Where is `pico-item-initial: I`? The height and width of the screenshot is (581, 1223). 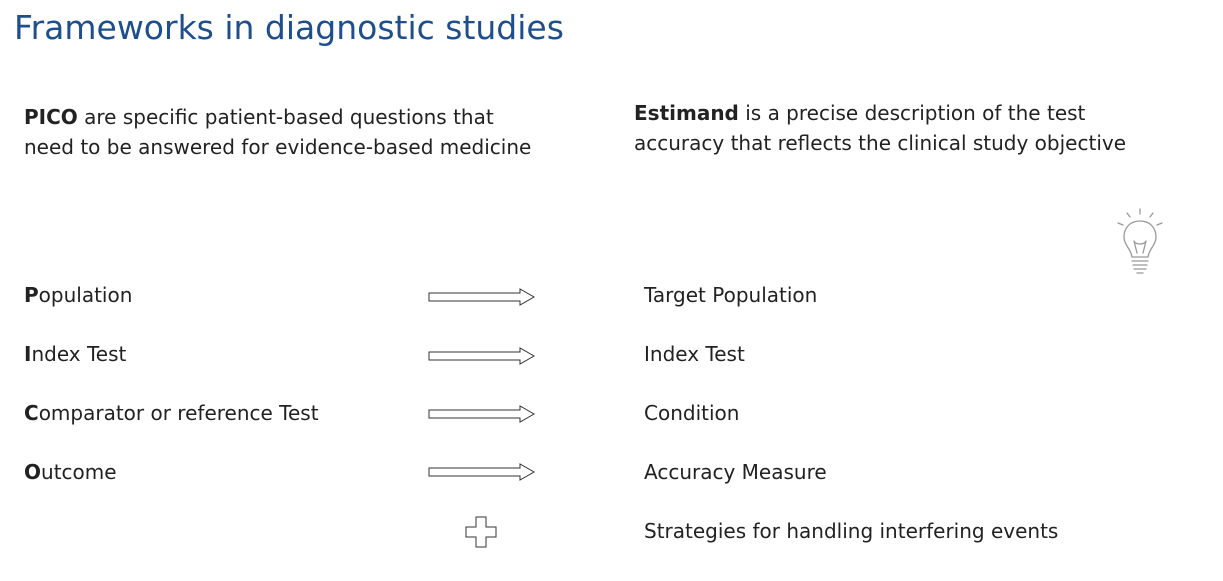 pico-item-initial: I is located at coordinates (28, 354).